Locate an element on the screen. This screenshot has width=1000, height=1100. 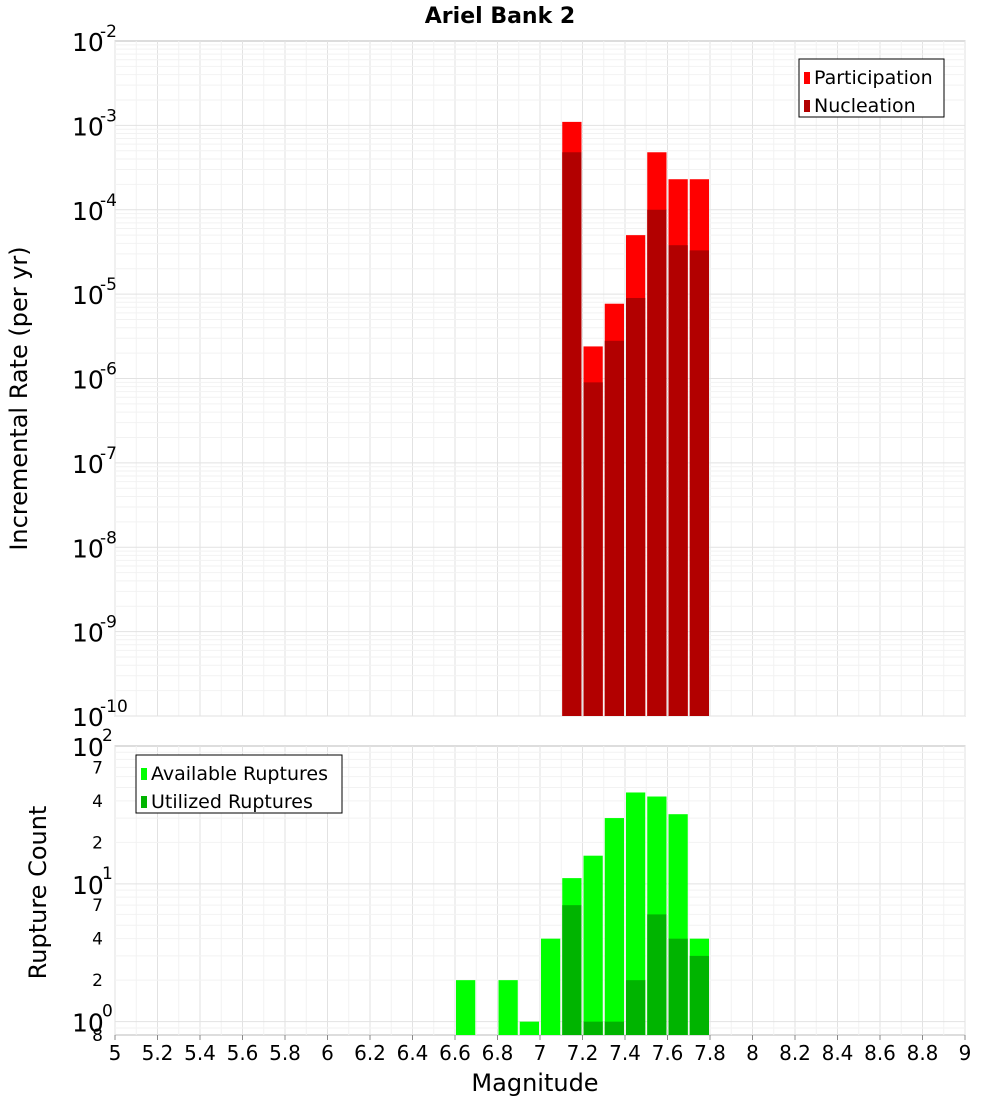
x-tick-label: 6.2 is located at coordinates (370, 1053).